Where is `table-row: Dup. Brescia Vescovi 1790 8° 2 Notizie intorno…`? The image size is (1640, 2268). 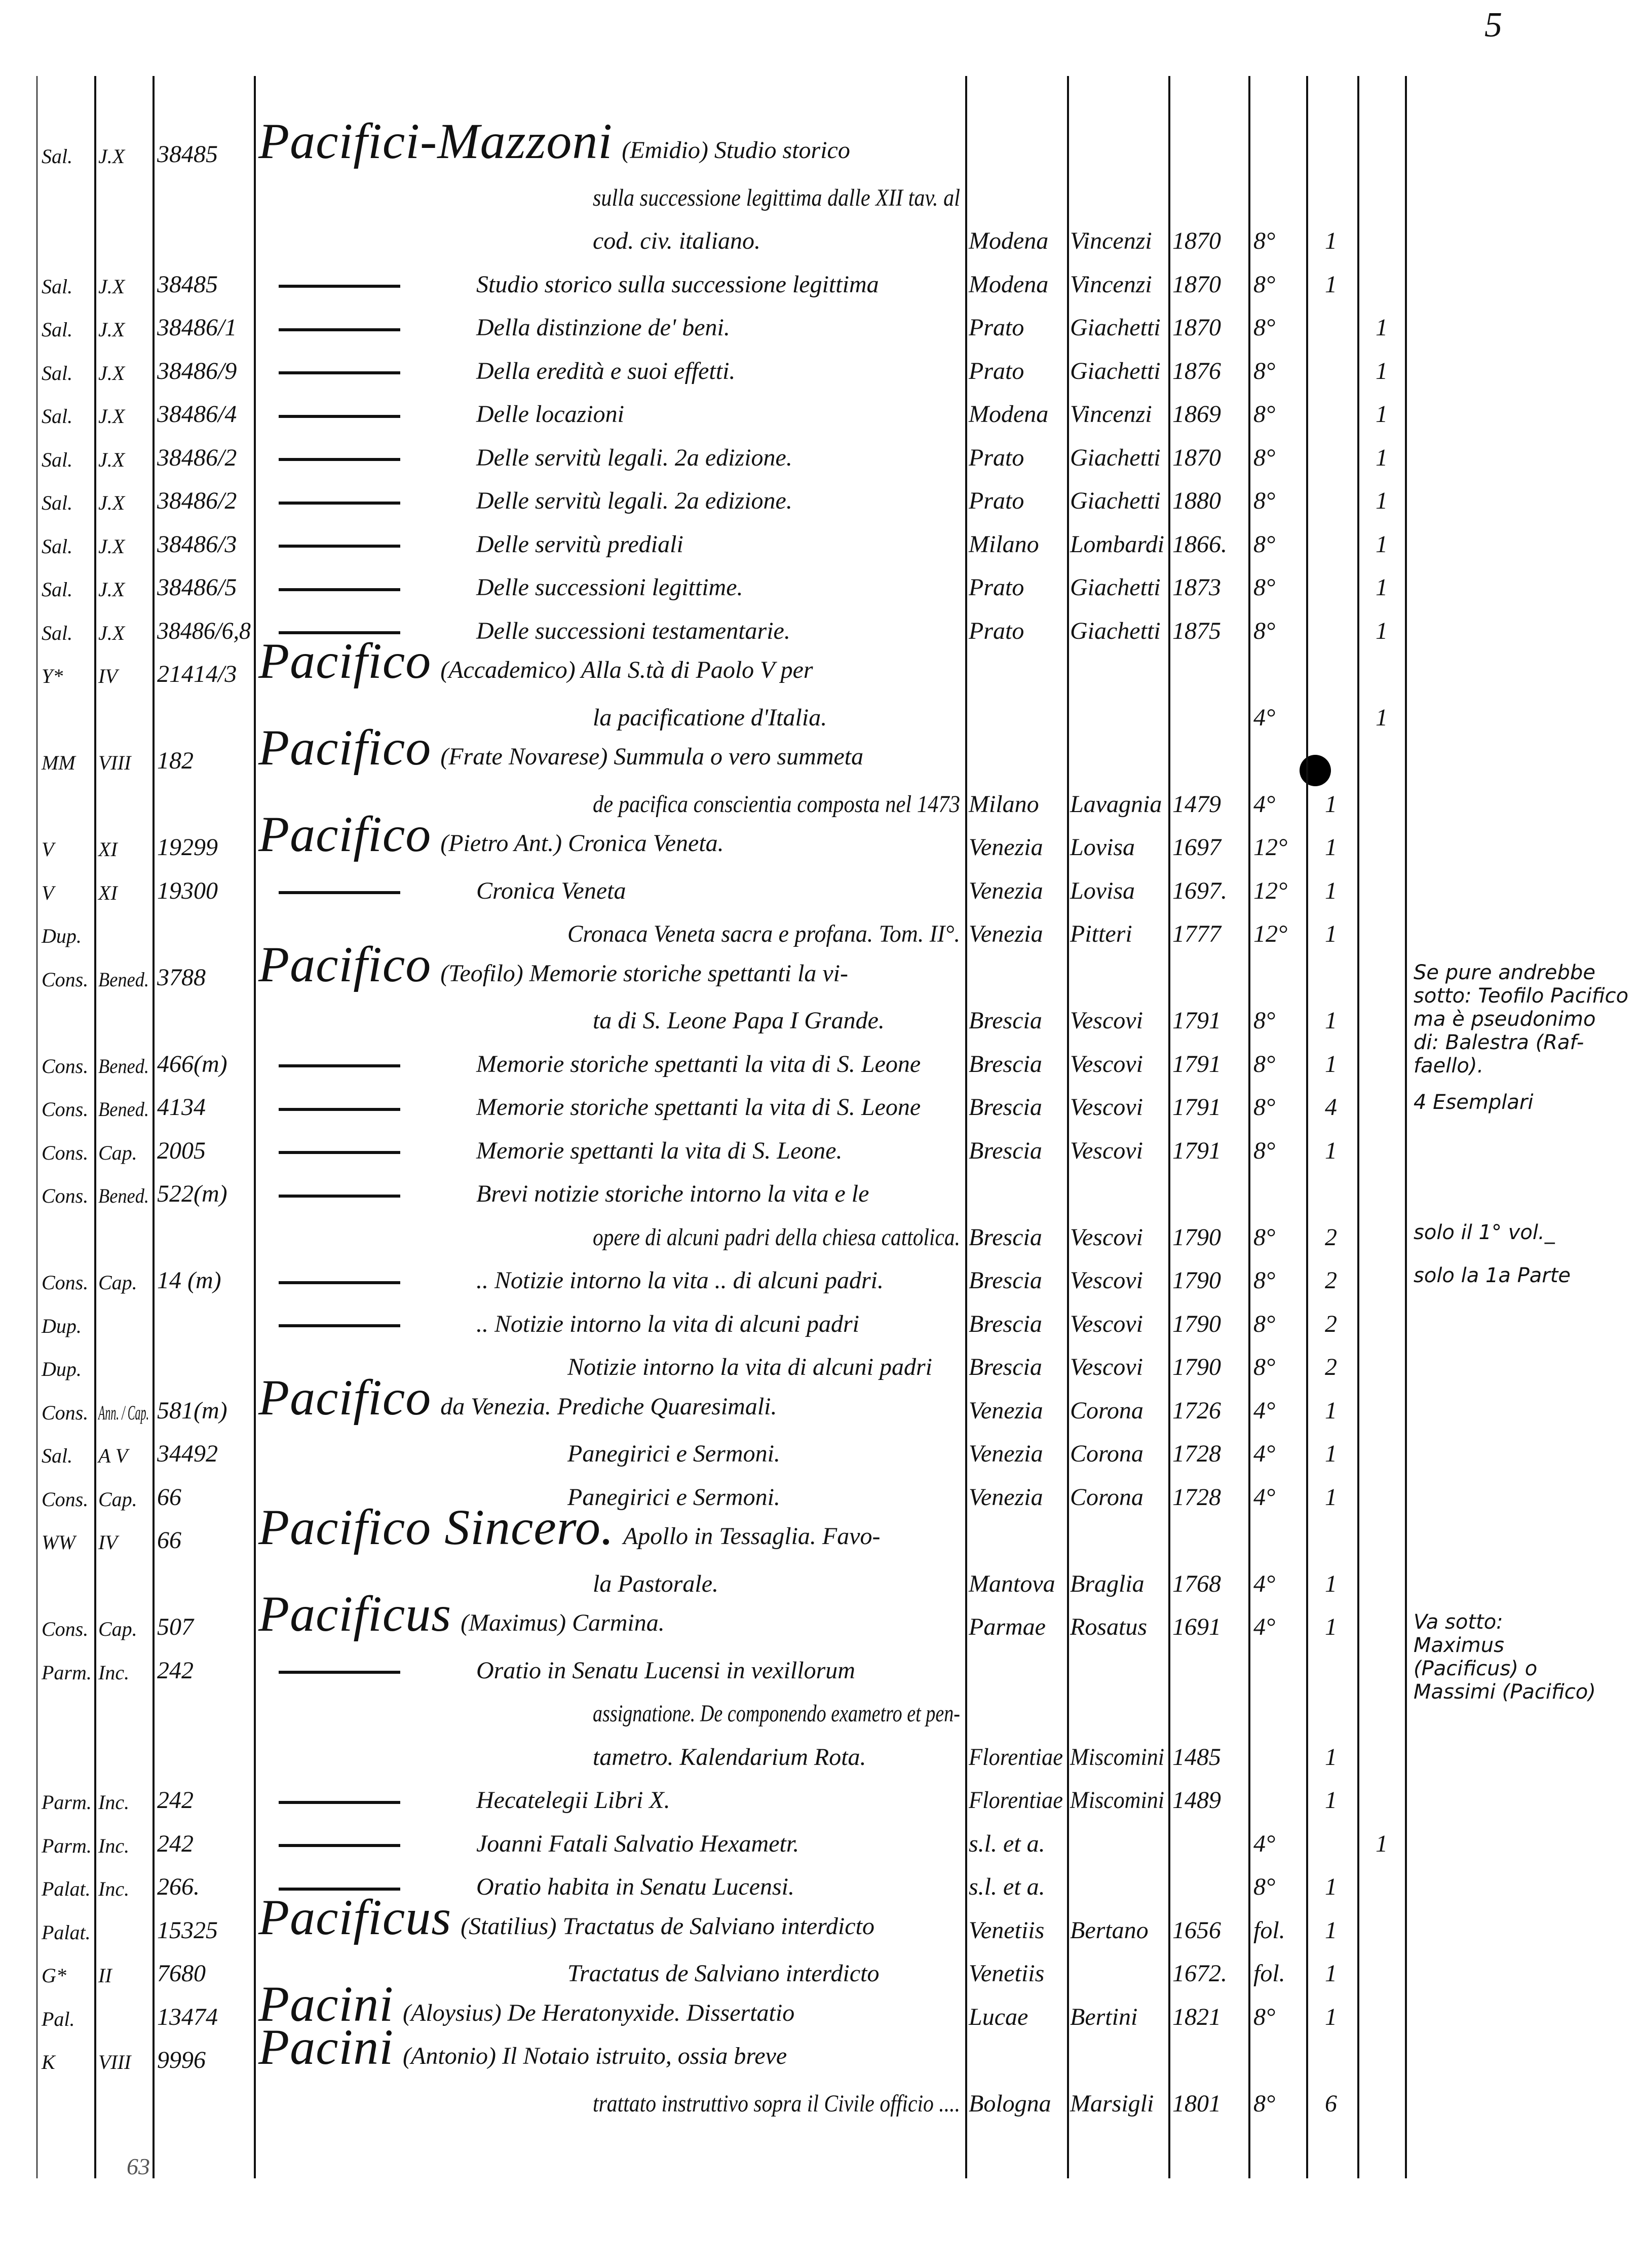 table-row: Dup. Brescia Vescovi 1790 8° 2 Notizie intorno… is located at coordinates (820, 1359).